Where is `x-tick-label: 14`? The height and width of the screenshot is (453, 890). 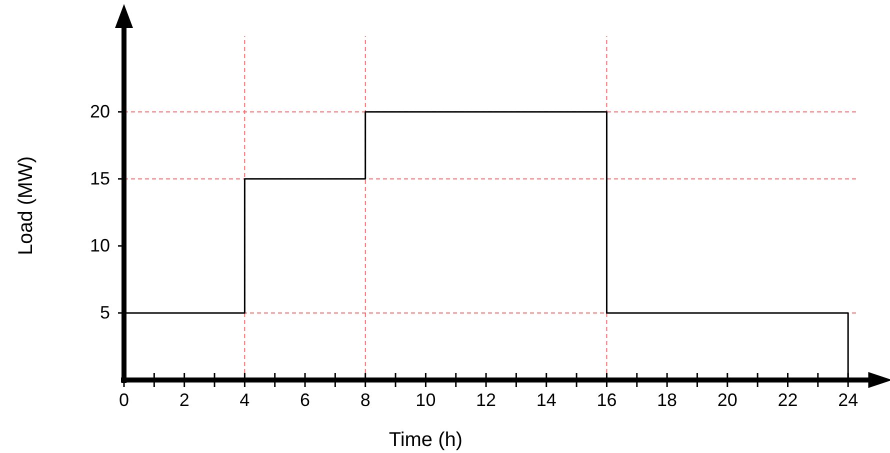 x-tick-label: 14 is located at coordinates (546, 400).